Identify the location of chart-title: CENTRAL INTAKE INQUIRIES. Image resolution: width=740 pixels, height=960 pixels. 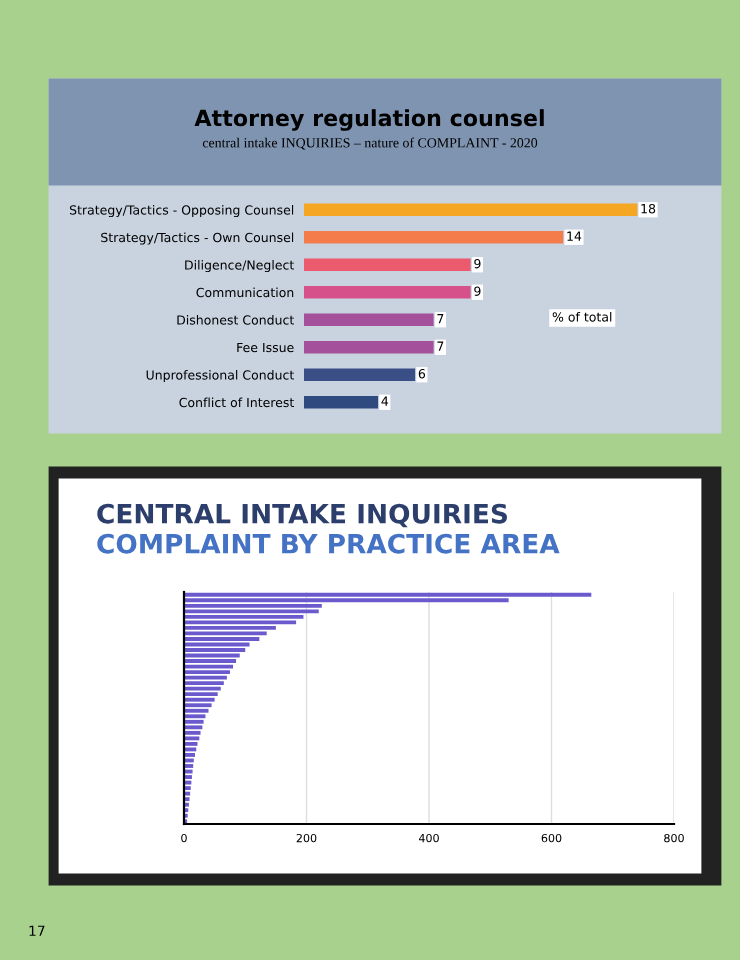
(302, 515).